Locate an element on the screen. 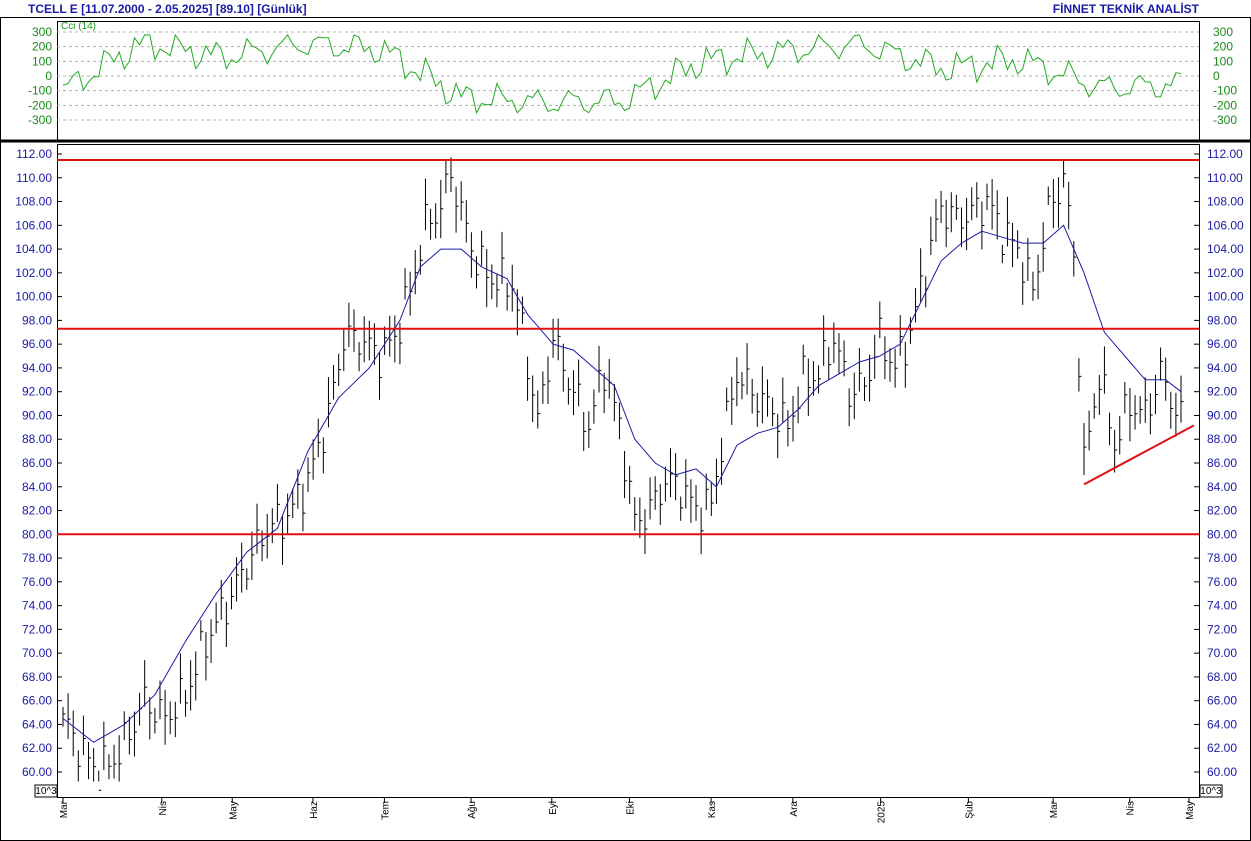 The image size is (1251, 841). price-tick-label-left: 84.00 is located at coordinates (37, 487).